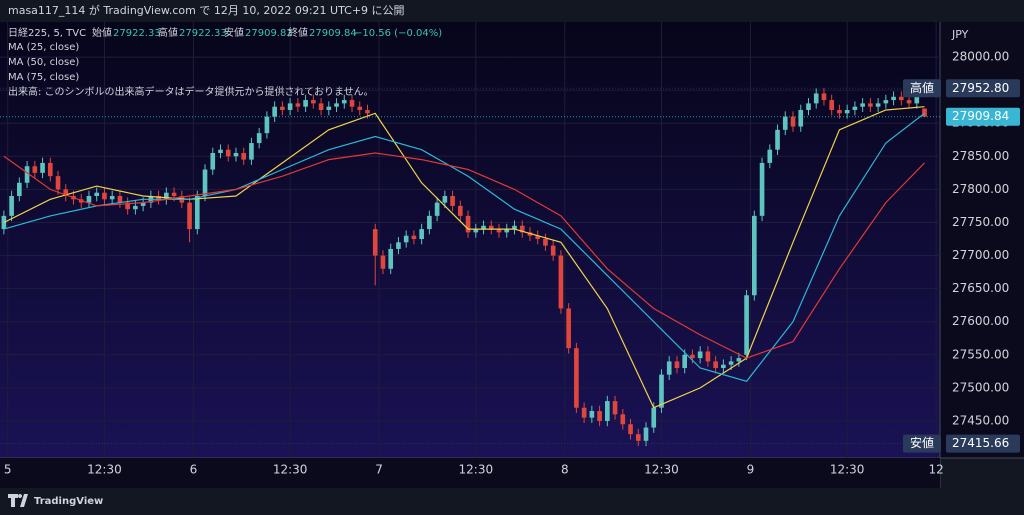 This screenshot has width=1024, height=515. What do you see at coordinates (234, 32) in the screenshot?
I see `low-label: 安値` at bounding box center [234, 32].